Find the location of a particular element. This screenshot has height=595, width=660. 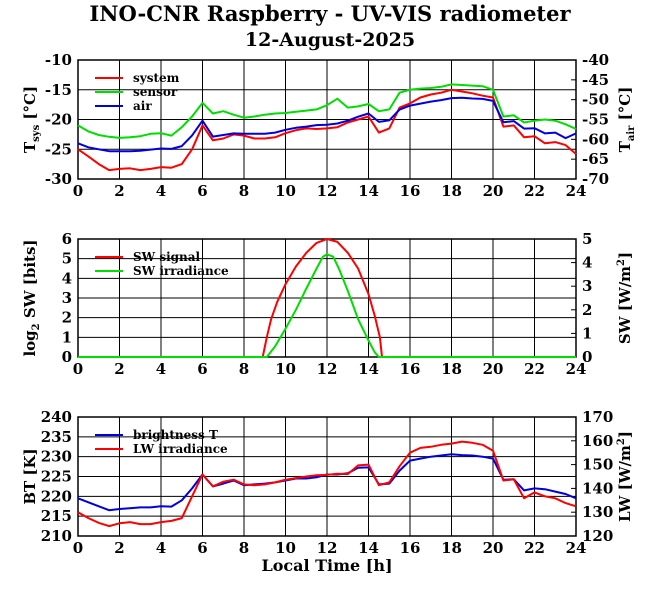

legend-label: air is located at coordinates (142, 106).